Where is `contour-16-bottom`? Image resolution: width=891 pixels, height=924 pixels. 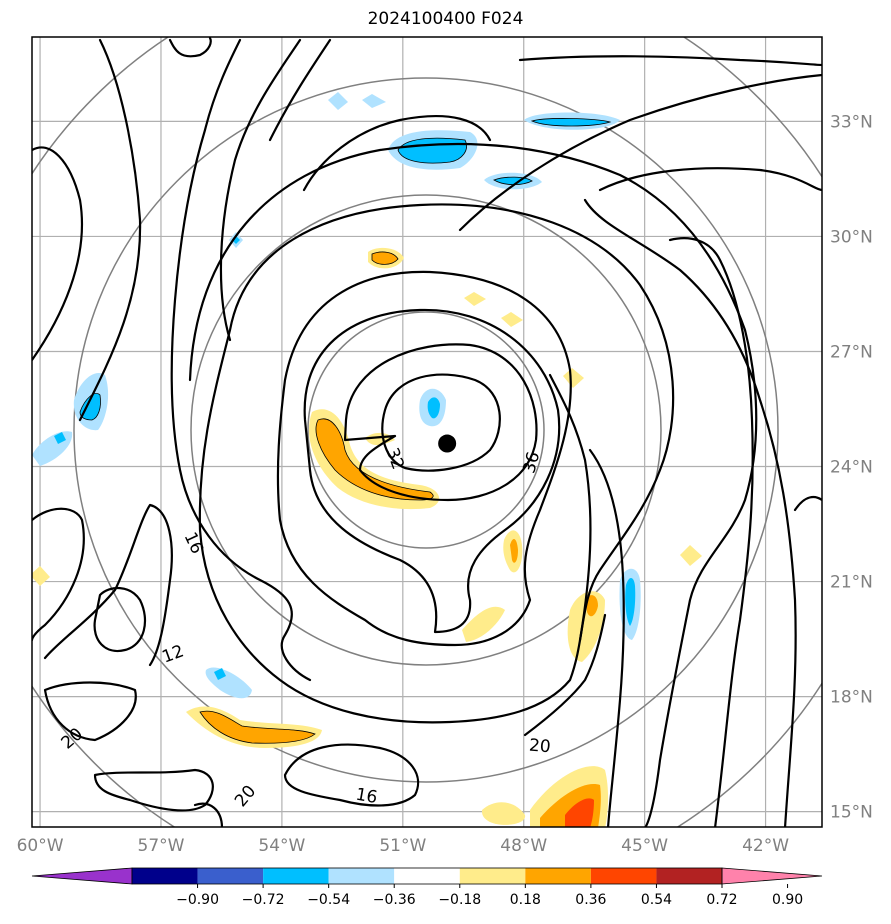
contour-16-bottom is located at coordinates (351, 775).